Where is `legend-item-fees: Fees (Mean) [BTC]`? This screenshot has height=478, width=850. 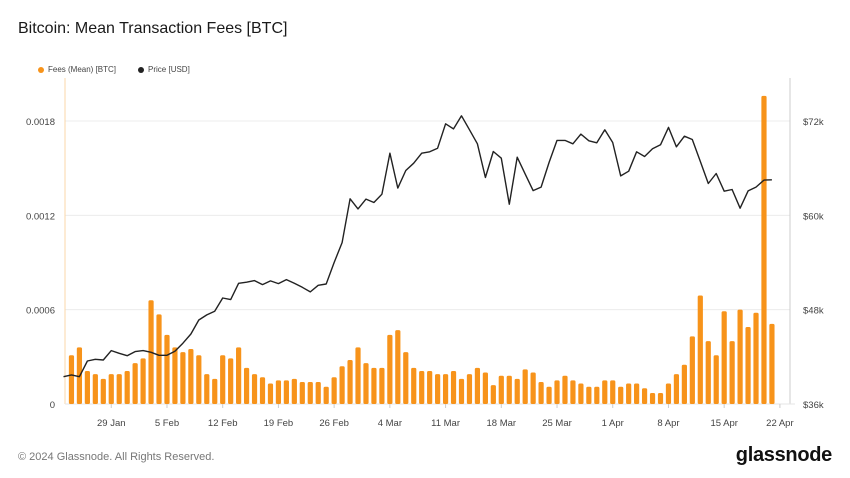 legend-item-fees: Fees (Mean) [BTC] is located at coordinates (77, 69).